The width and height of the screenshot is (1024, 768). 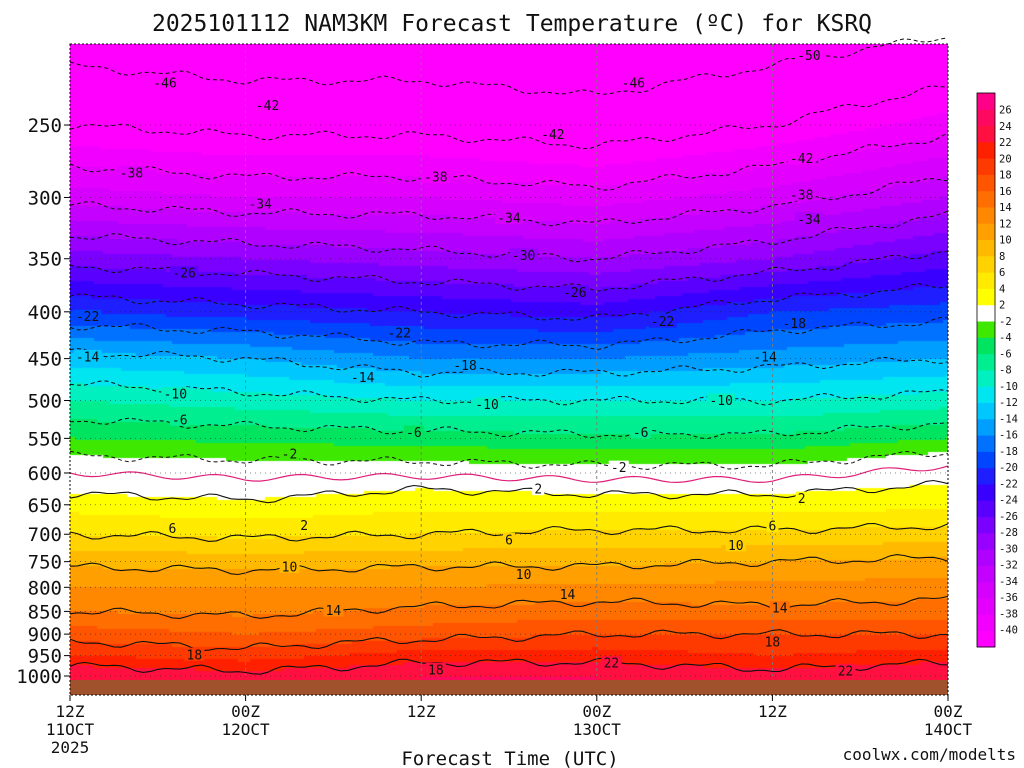 I want to click on y-tick-label: 700, so click(x=45, y=535).